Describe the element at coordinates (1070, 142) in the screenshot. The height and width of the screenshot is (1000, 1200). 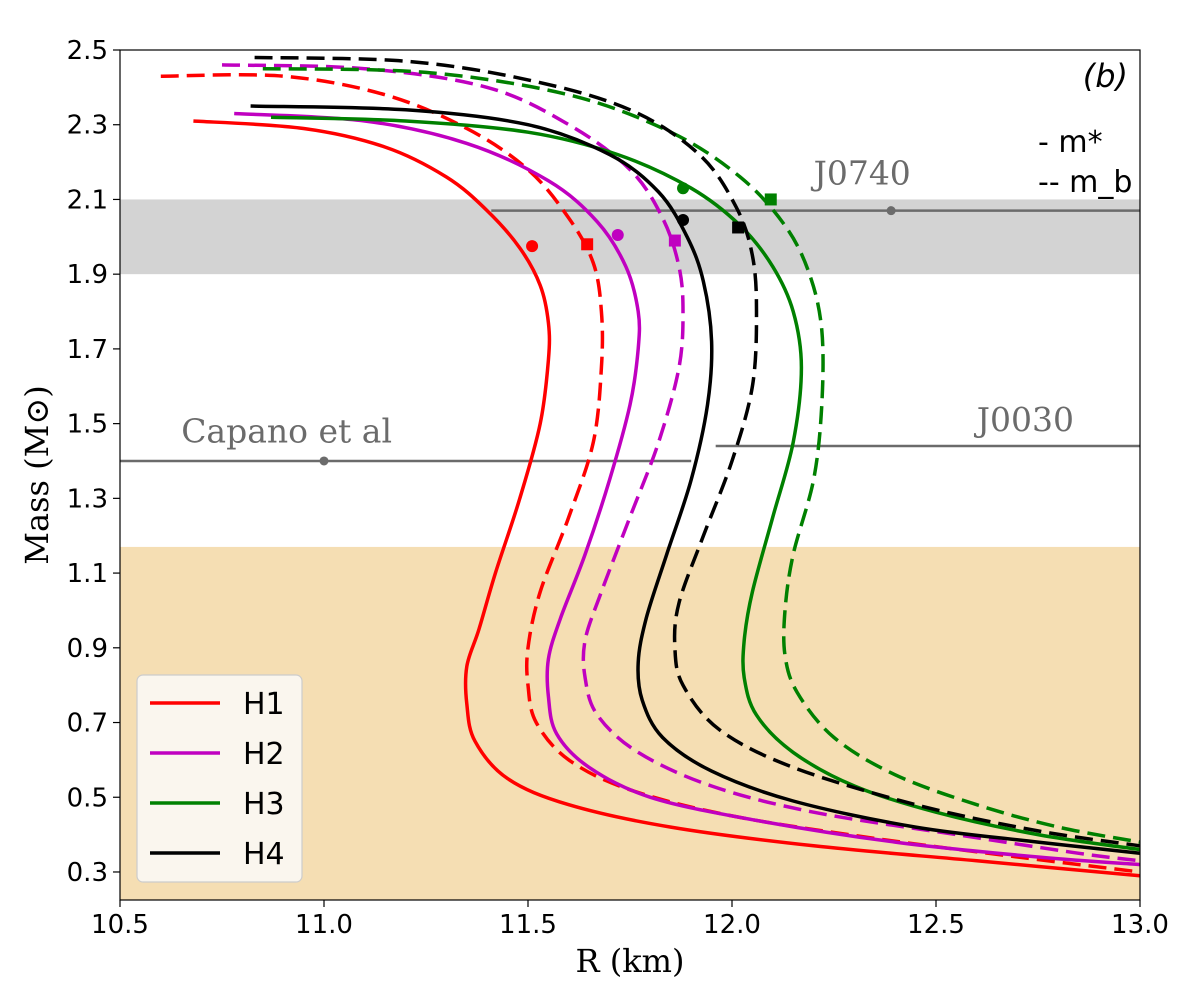
I see `line-style-note-solid: - m*` at that location.